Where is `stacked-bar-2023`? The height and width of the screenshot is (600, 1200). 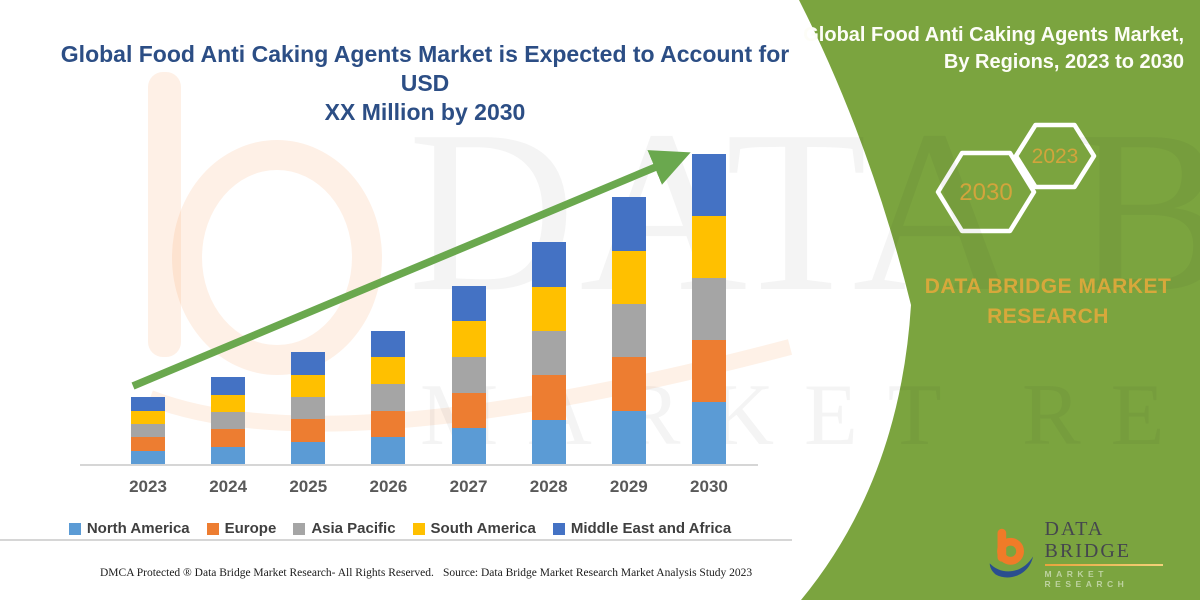
stacked-bar-2023 is located at coordinates (148, 430).